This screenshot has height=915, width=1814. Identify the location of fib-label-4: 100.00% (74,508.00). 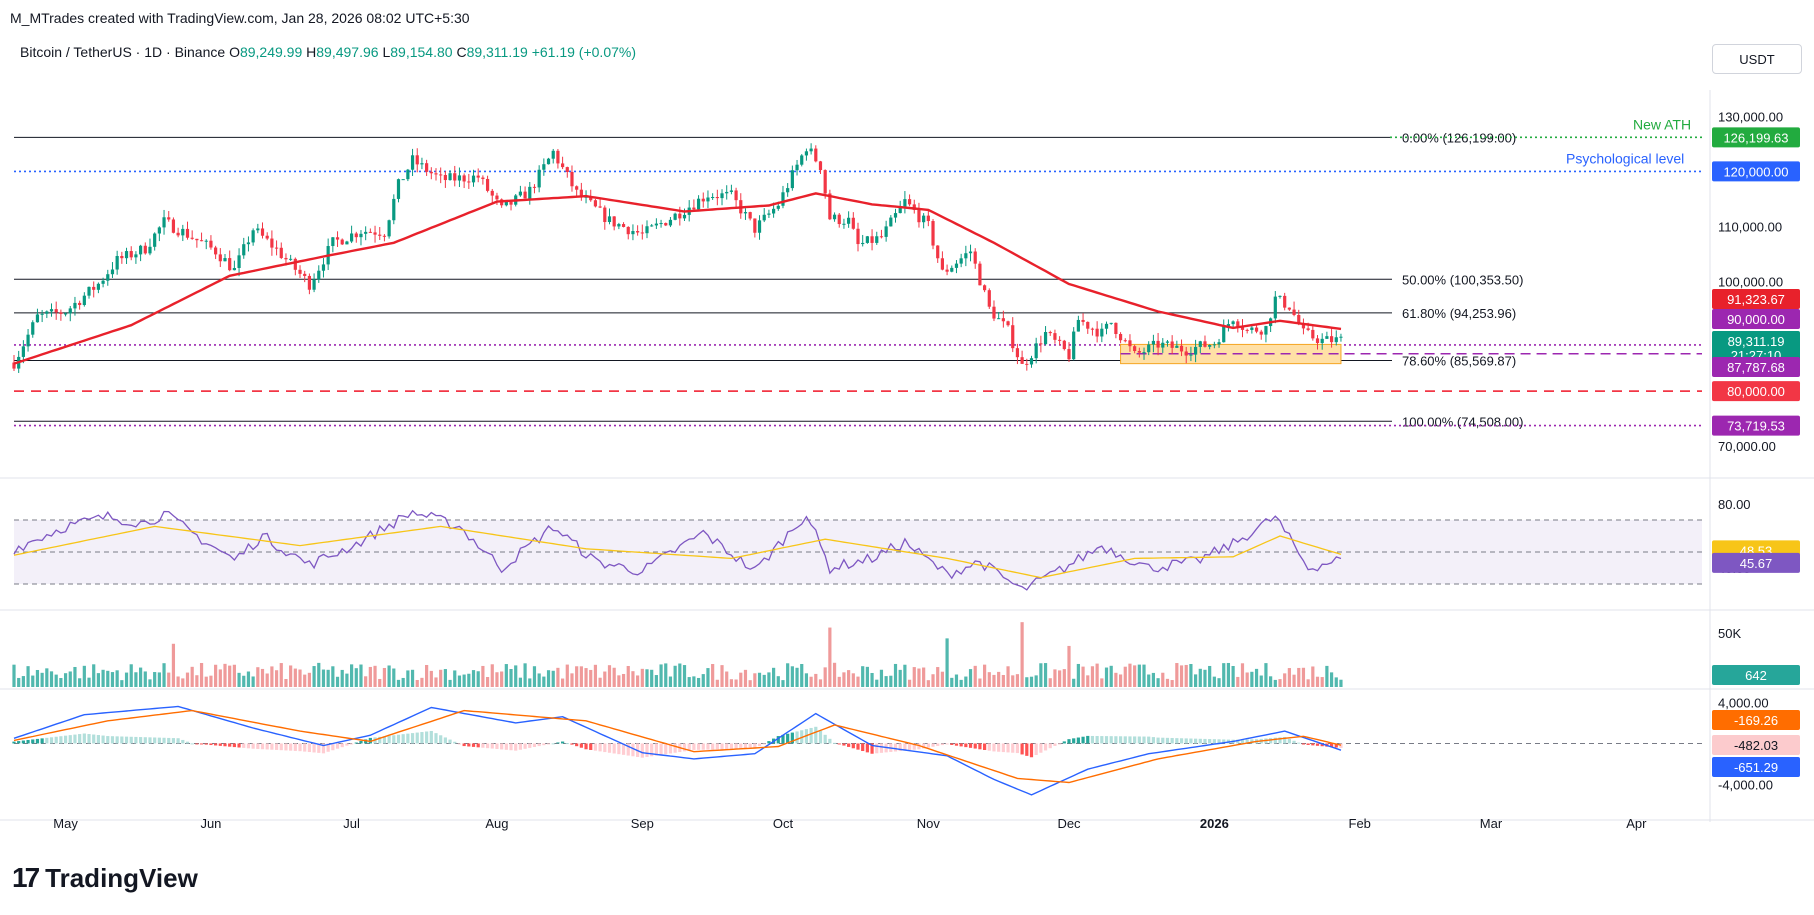
(1462, 421).